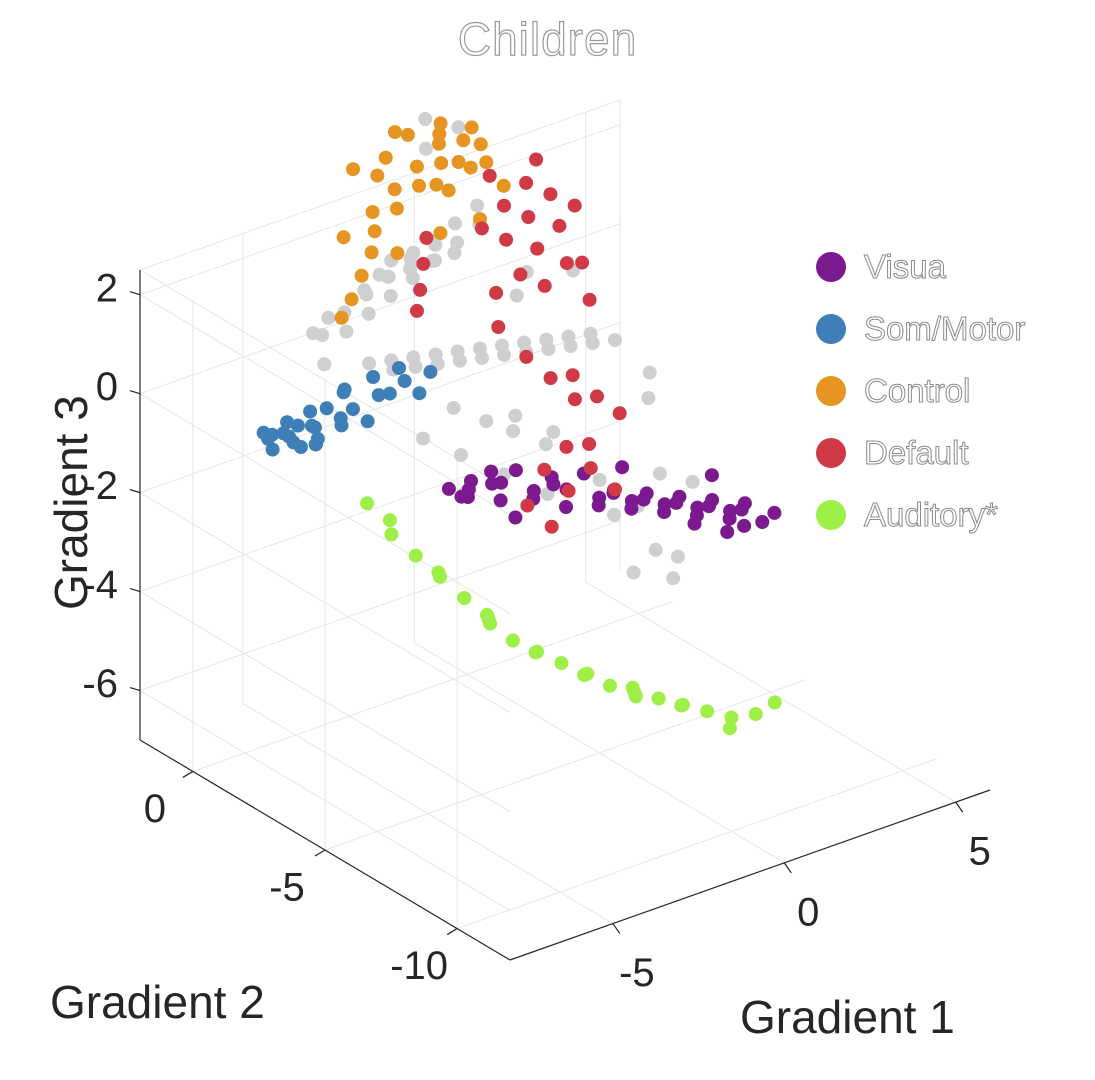 The image size is (1095, 1080). I want to click on z-tick-label: -2, so click(100, 486).